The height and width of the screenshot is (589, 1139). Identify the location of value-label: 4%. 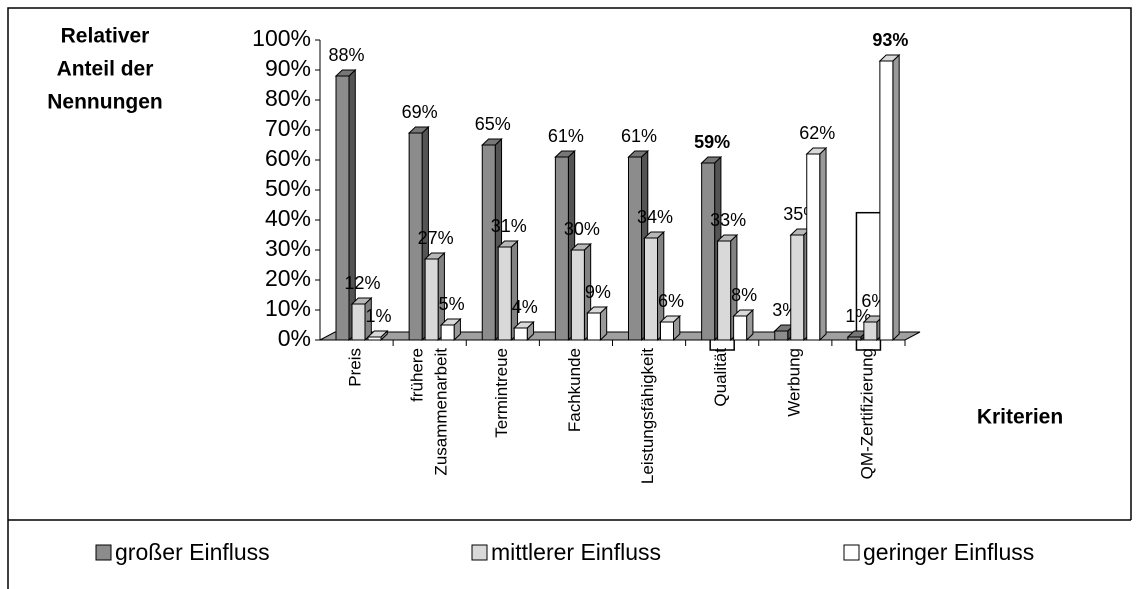
(525, 307).